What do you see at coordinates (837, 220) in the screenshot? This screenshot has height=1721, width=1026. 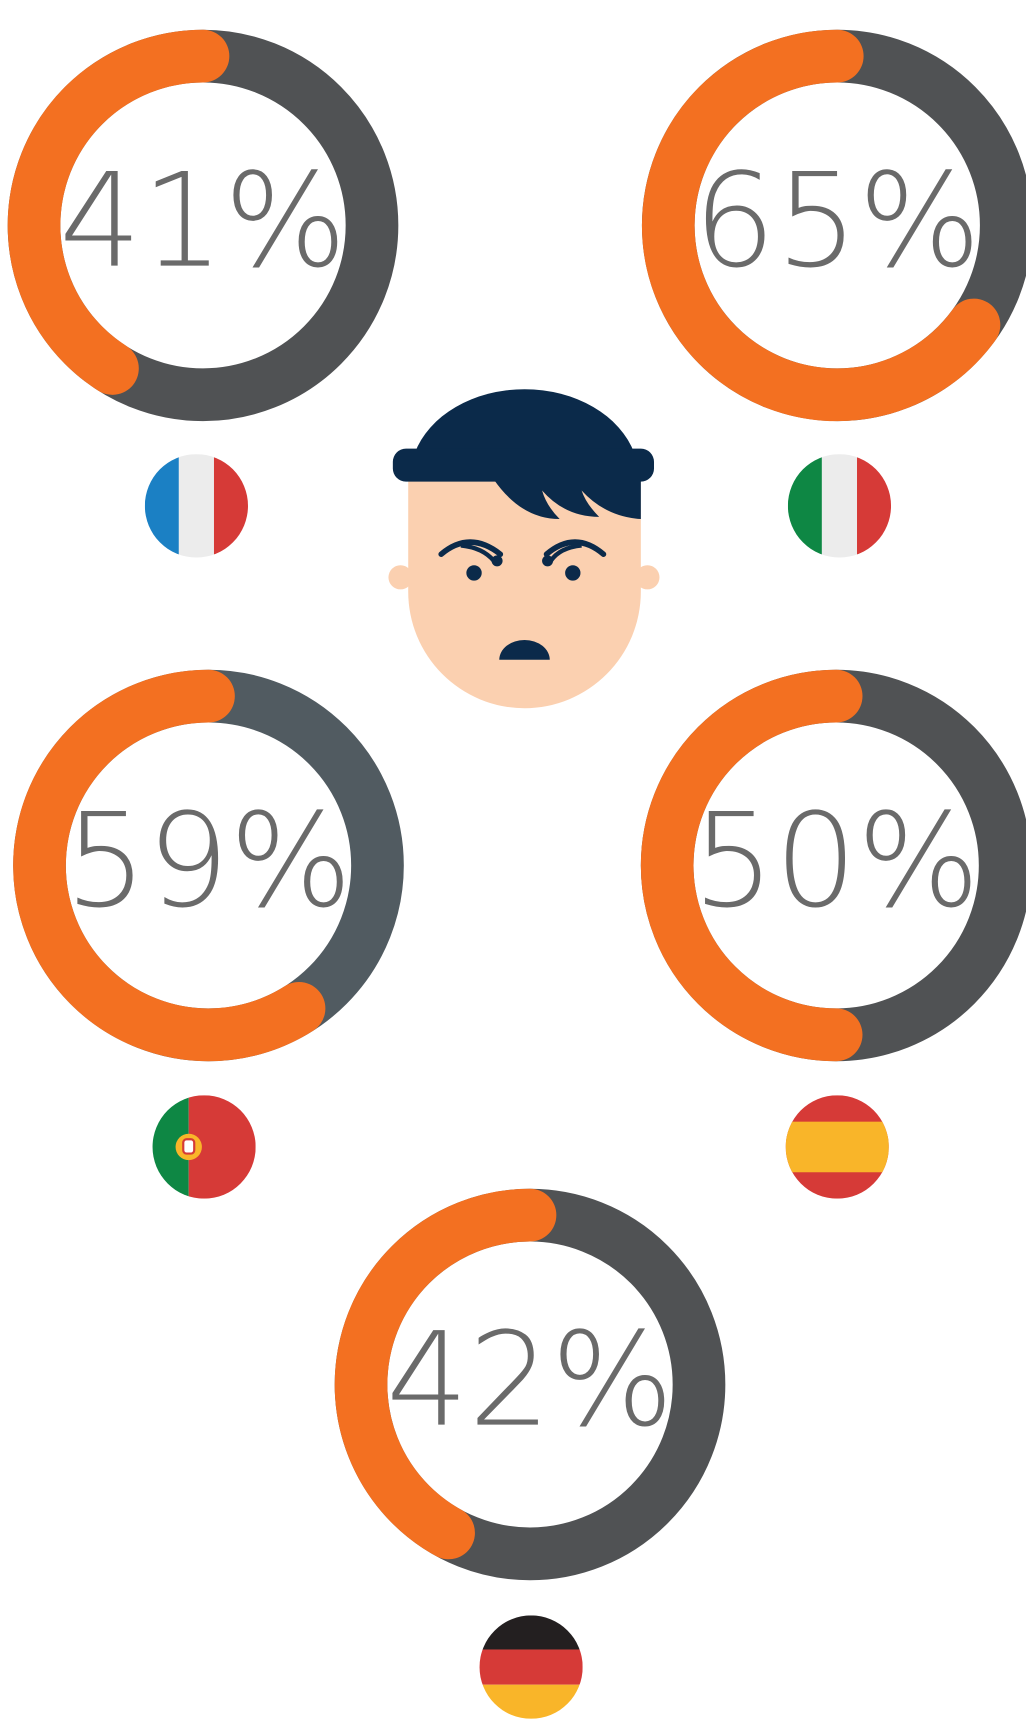 I see `value-label: 65%` at bounding box center [837, 220].